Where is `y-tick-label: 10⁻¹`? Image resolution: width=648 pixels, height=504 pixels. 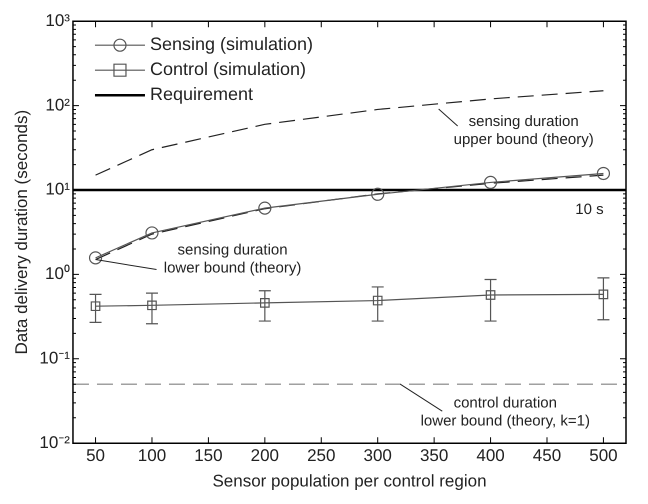
y-tick-label: 10⁻¹ is located at coordinates (54, 358).